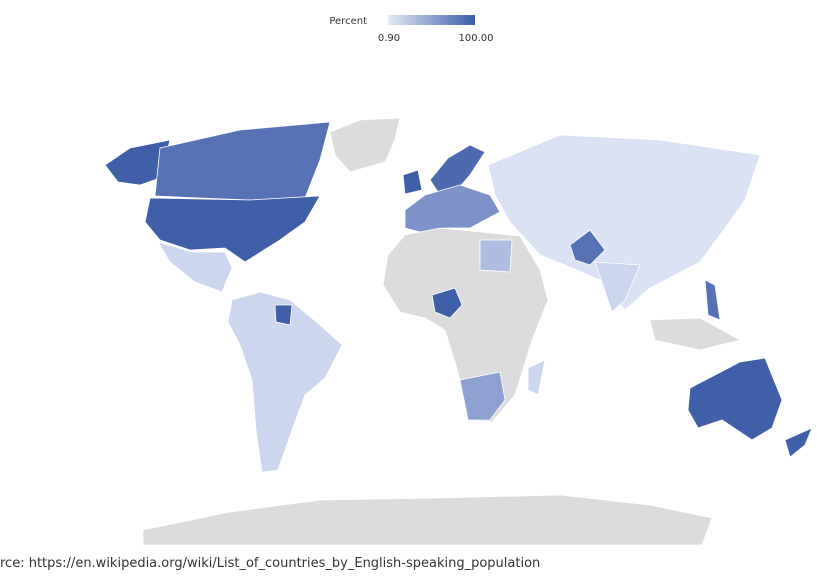  Describe the element at coordinates (798, 442) in the screenshot. I see `new-zealand` at that location.